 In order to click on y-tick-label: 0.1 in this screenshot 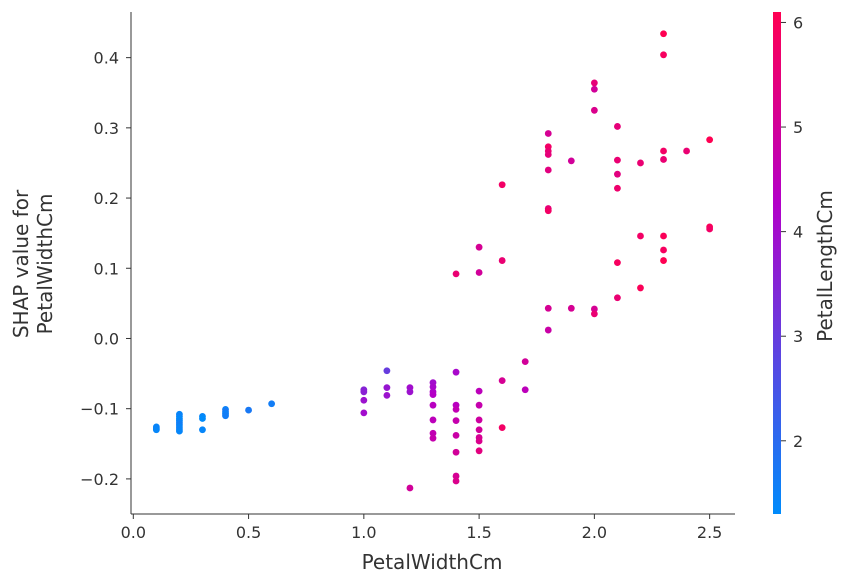, I will do `click(106, 268)`.